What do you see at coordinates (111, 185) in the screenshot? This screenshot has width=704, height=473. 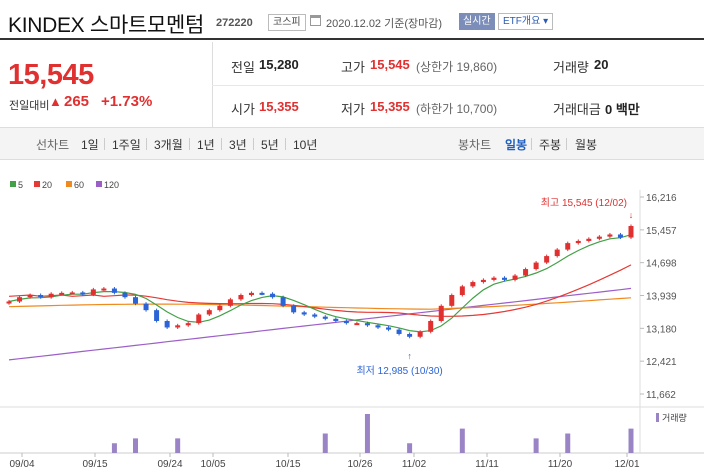 I see `legend-label: 120` at bounding box center [111, 185].